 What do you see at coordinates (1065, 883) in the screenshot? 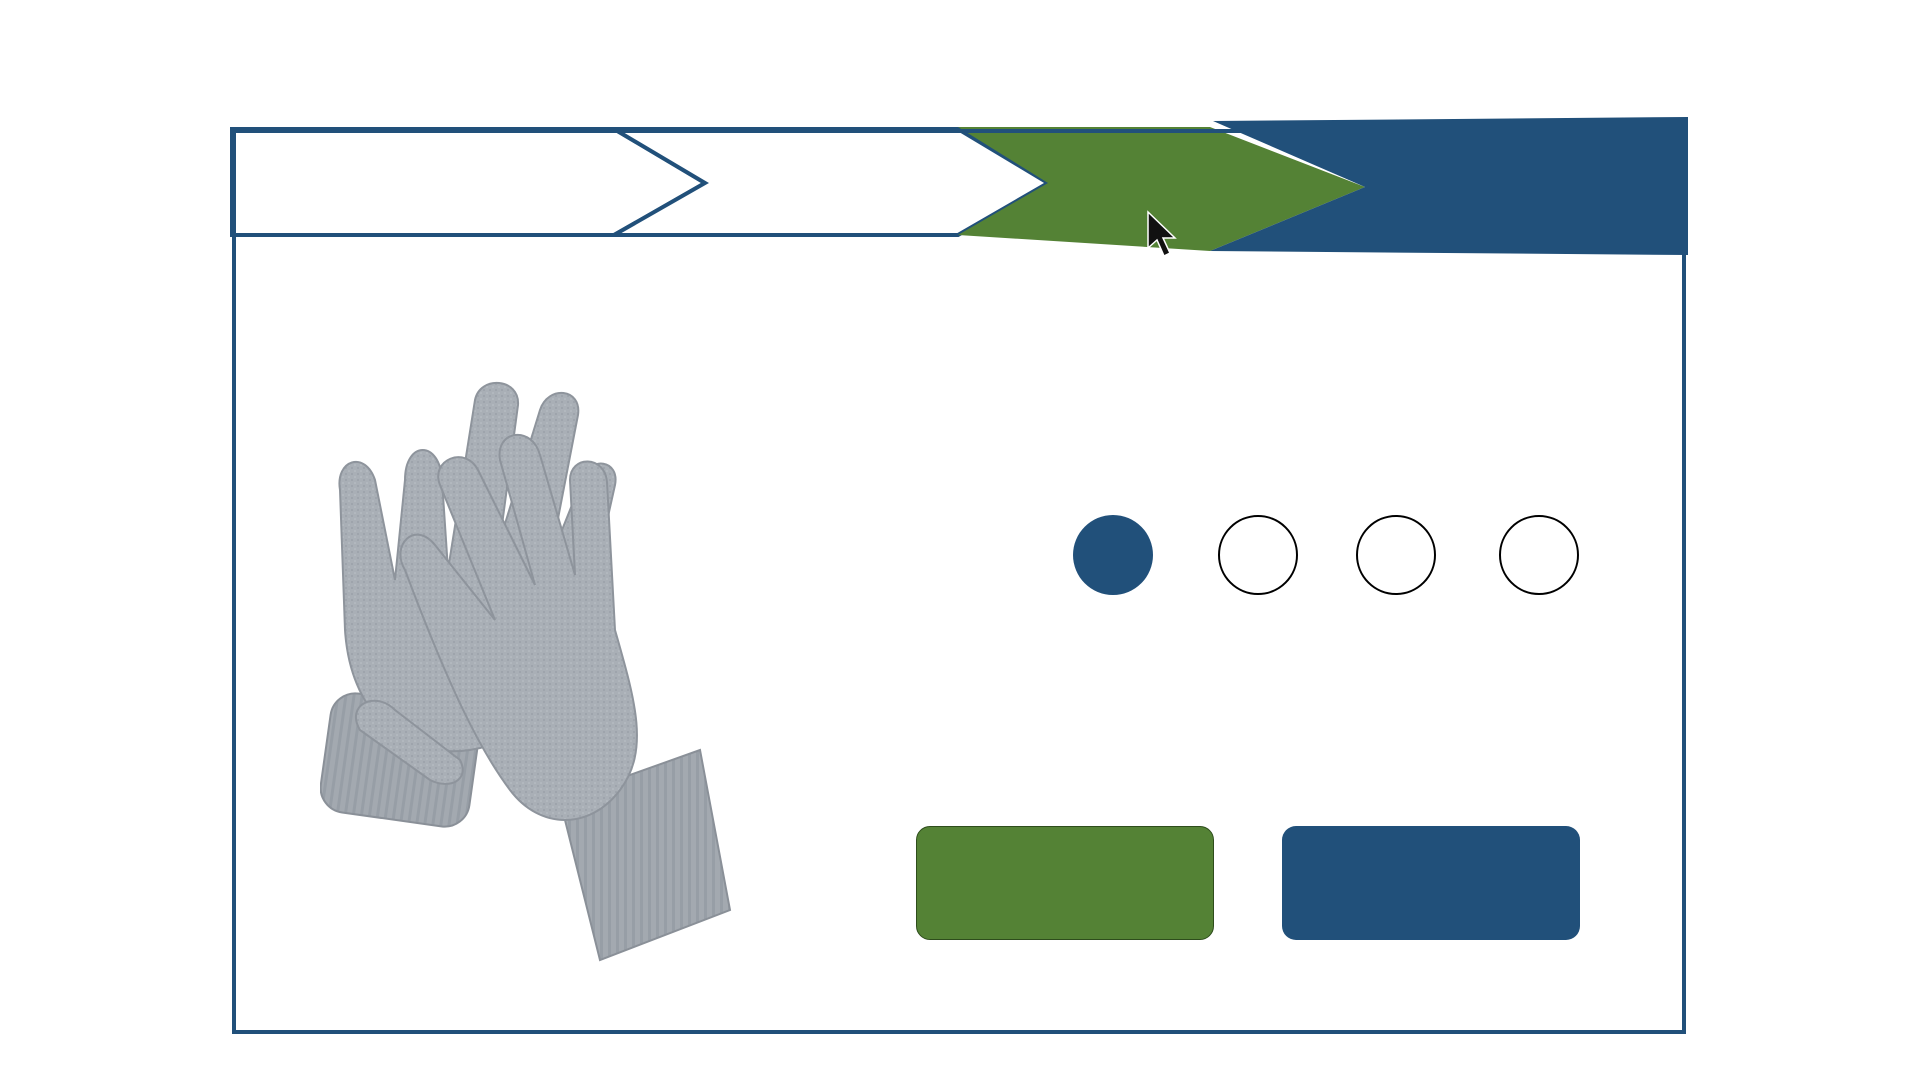
I see `primary-action-button` at bounding box center [1065, 883].